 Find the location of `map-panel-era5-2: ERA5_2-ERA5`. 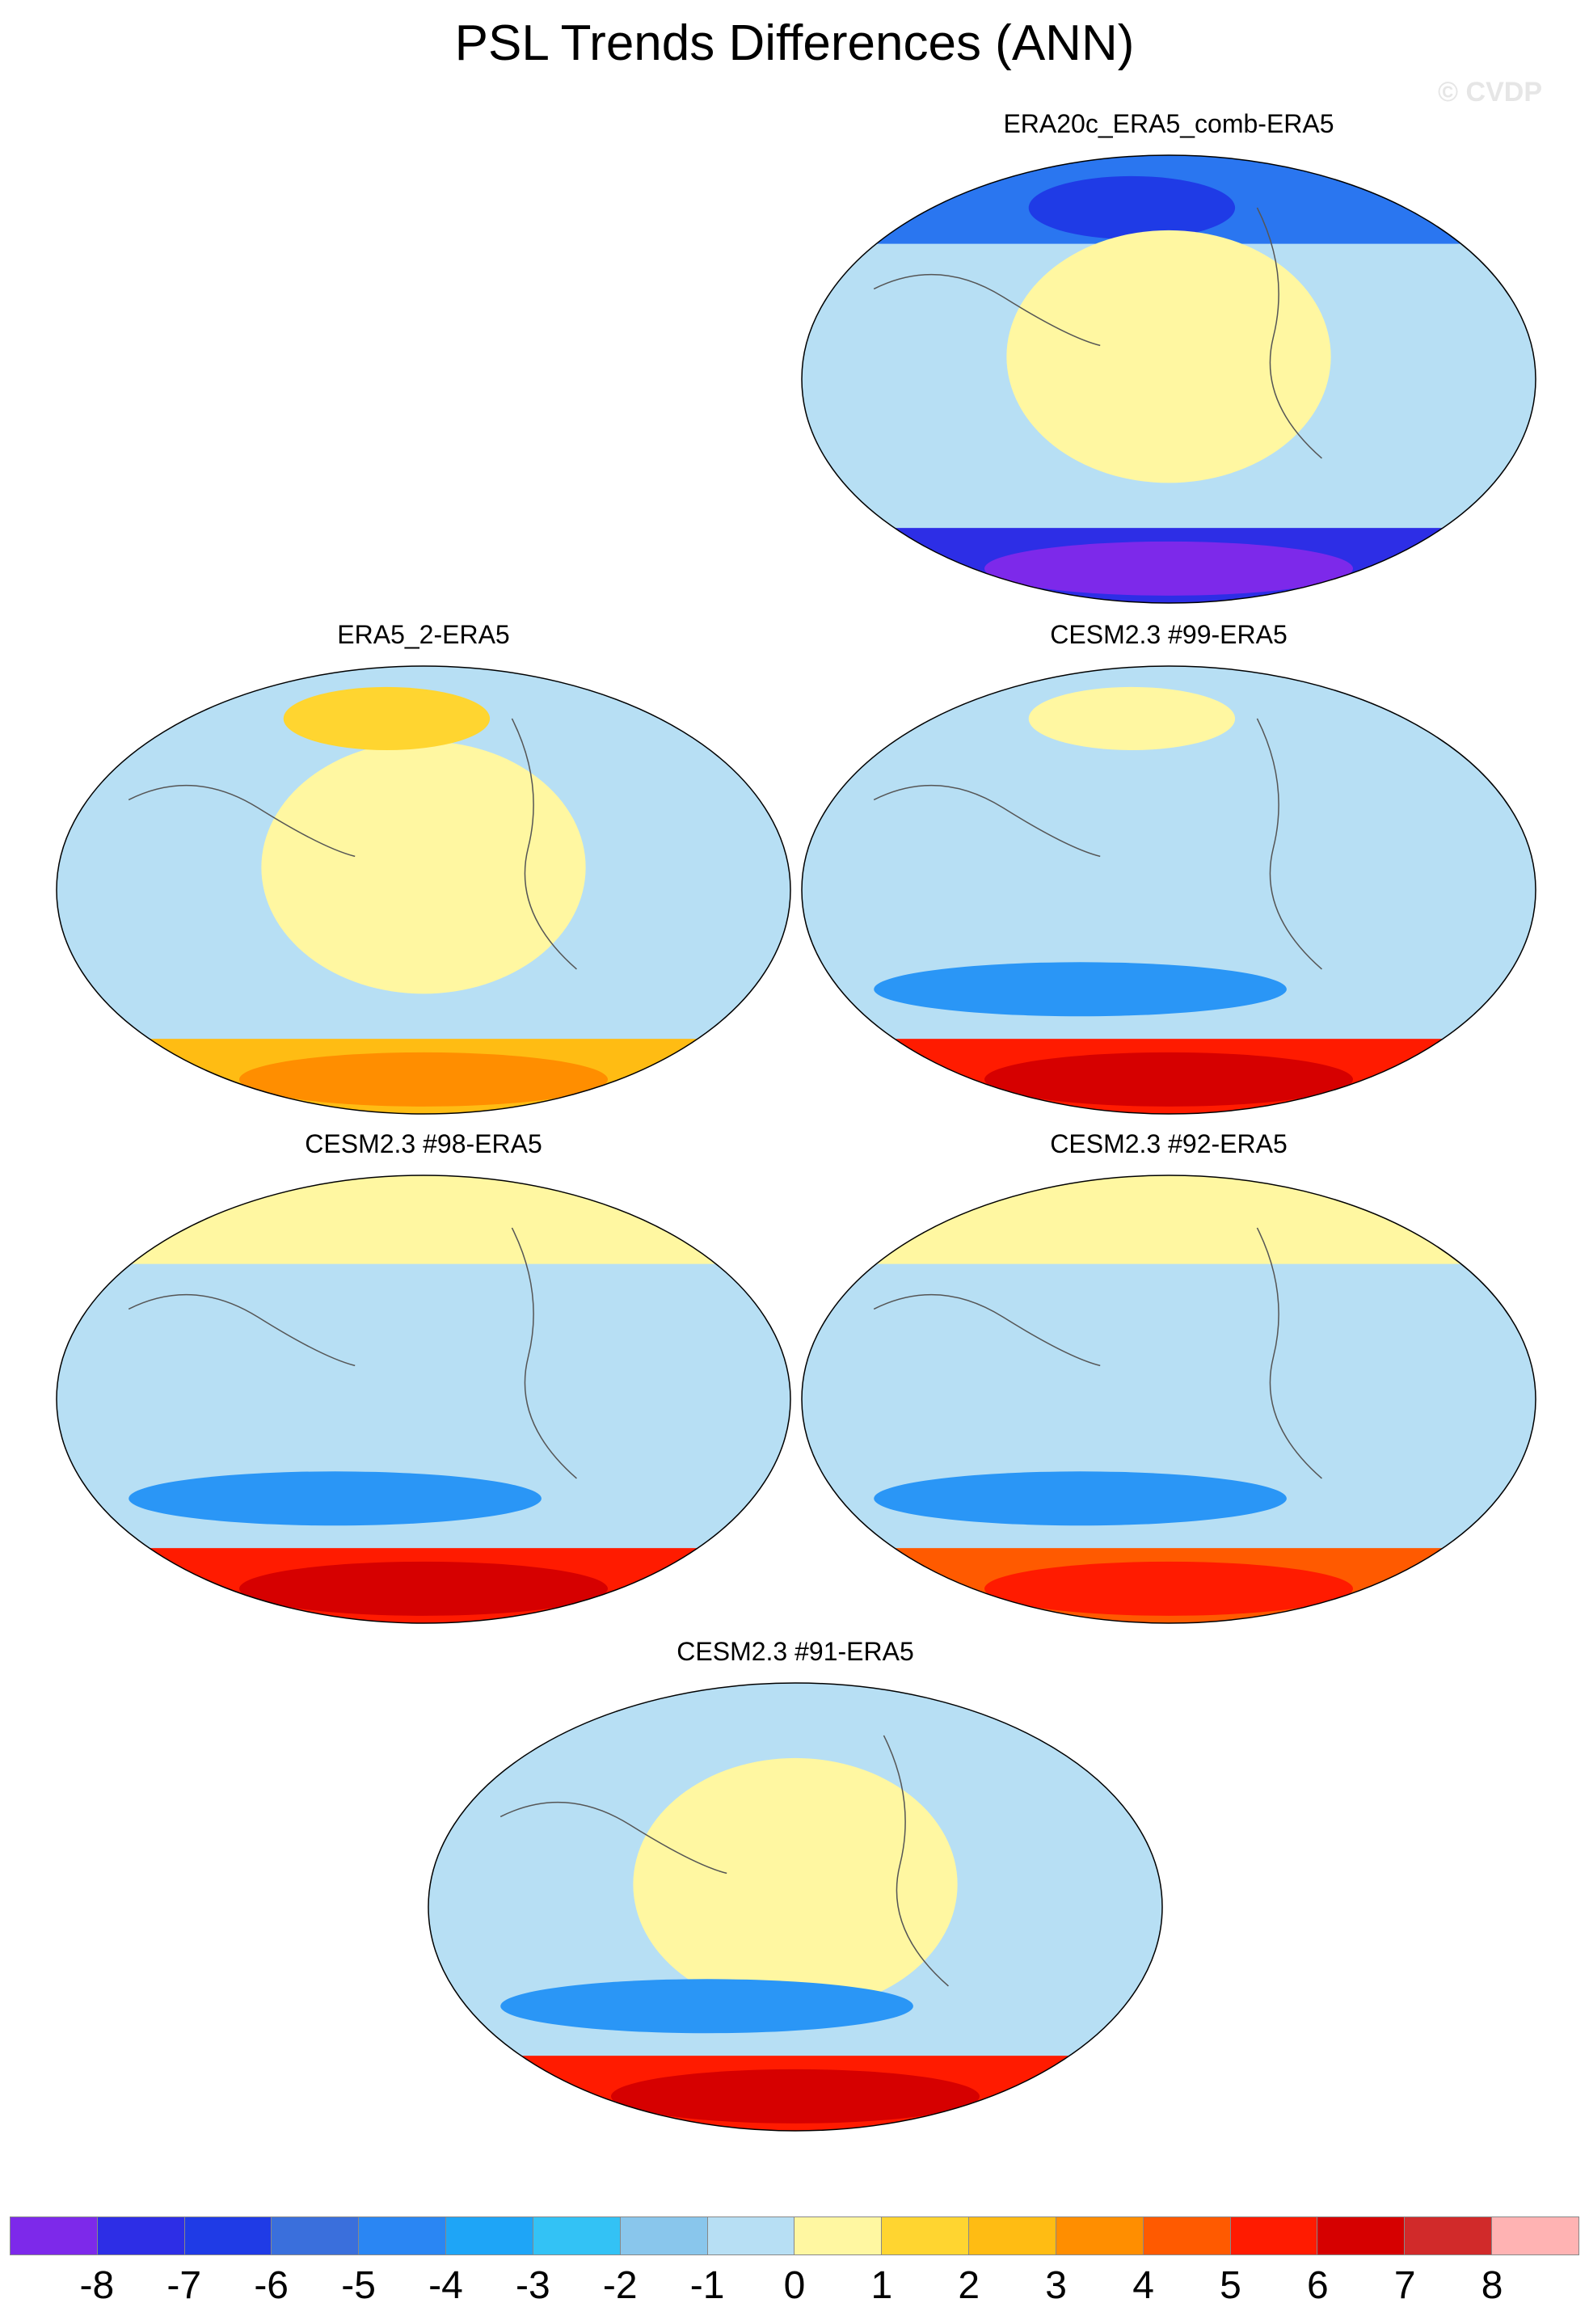

map-panel-era5-2: ERA5_2-ERA5 is located at coordinates (423, 868).